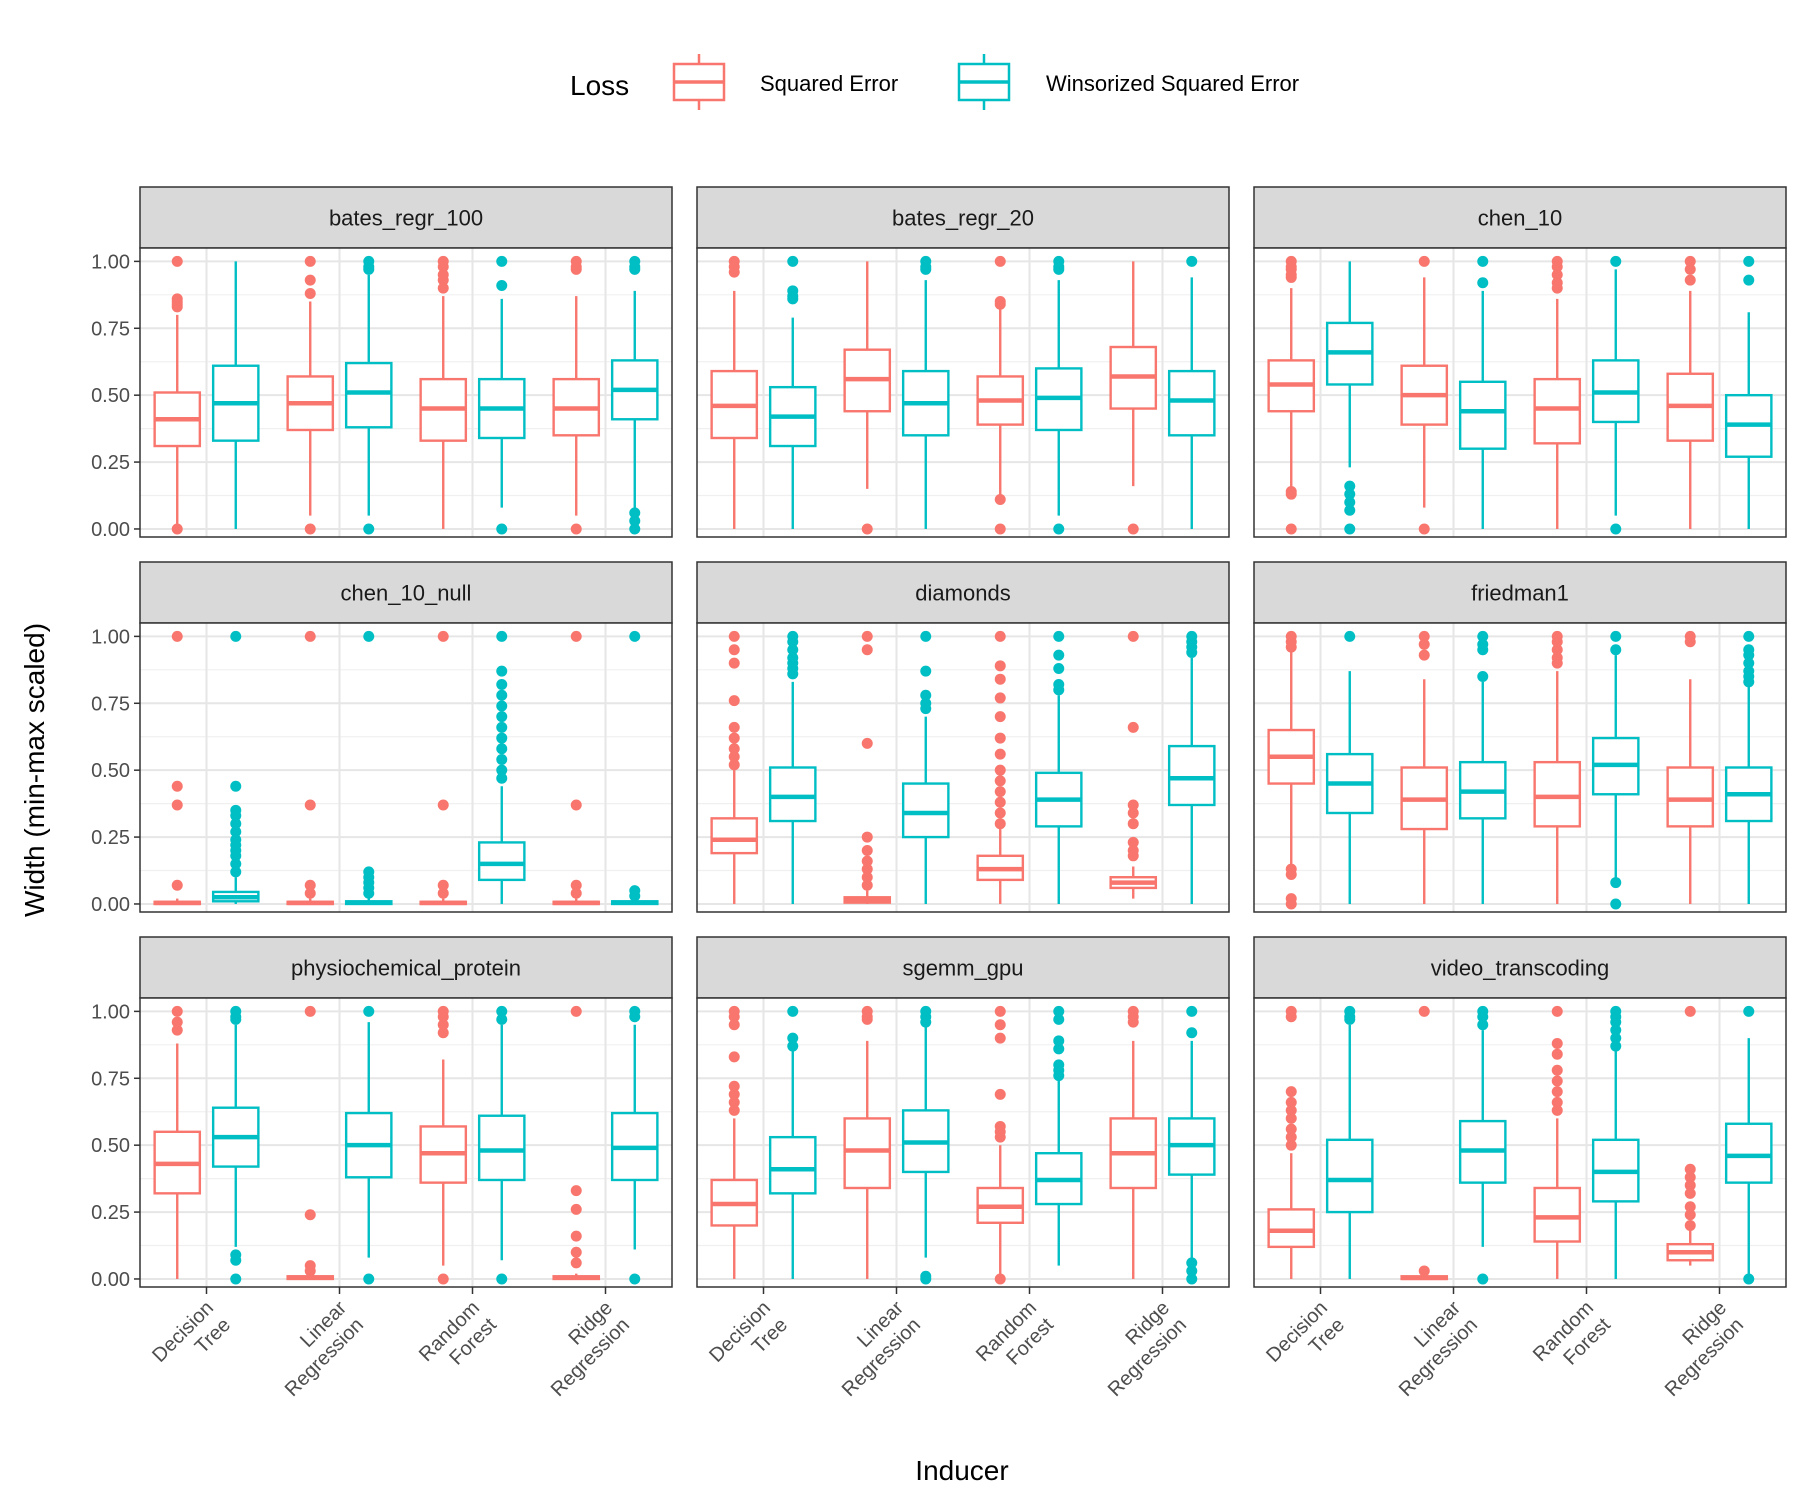 This screenshot has width=1800, height=1500. Describe the element at coordinates (634, 1145) in the screenshot. I see `box-ridge-regression-winsorized-squared-error` at that location.